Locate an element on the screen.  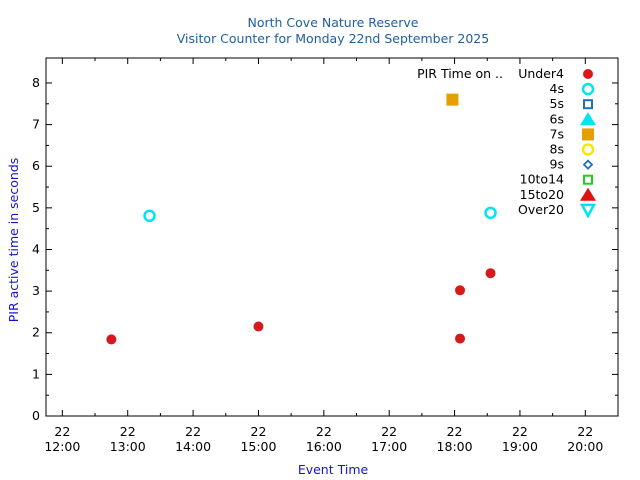
legend-marker-5s is located at coordinates (588, 104).